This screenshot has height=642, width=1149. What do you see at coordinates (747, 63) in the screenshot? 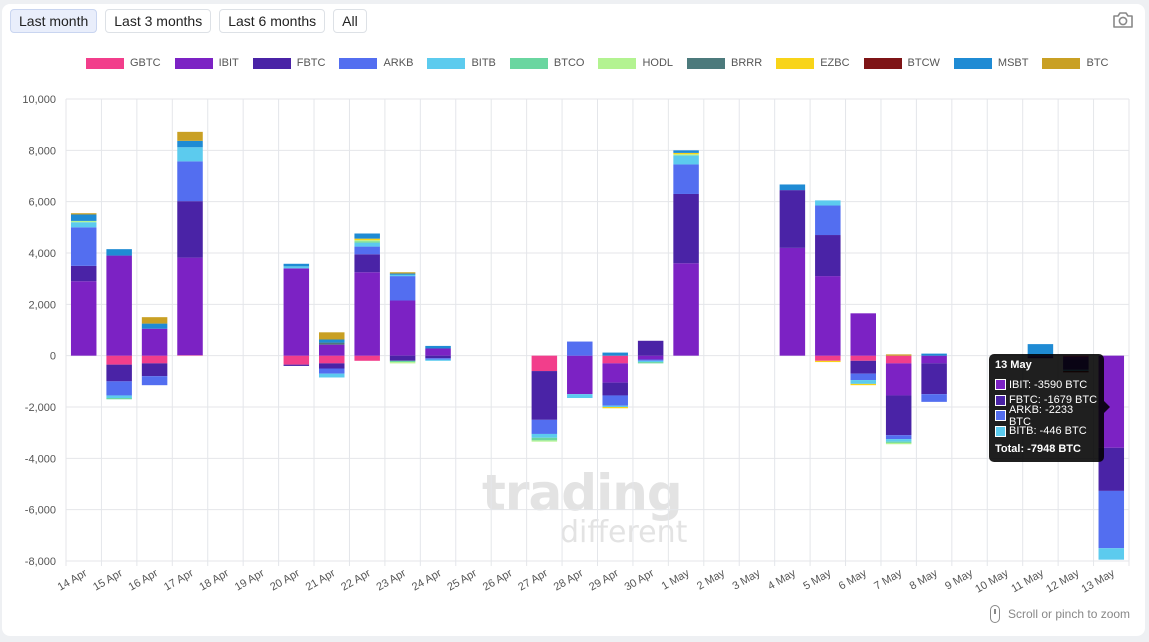
I see `legend-label: BRRR` at bounding box center [747, 63].